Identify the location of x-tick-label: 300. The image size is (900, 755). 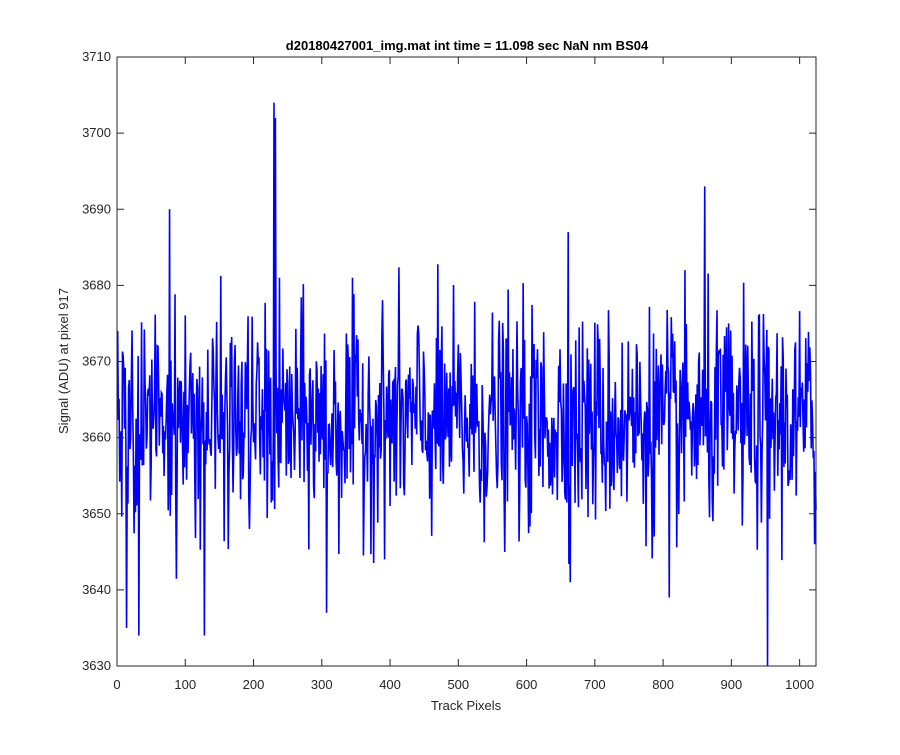
(322, 684).